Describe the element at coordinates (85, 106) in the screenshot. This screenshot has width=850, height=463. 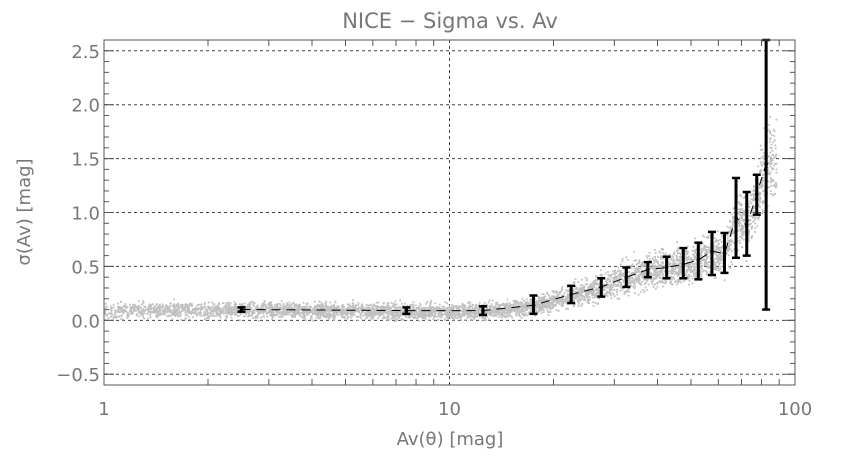
I see `y-tick-label: 2.0` at that location.